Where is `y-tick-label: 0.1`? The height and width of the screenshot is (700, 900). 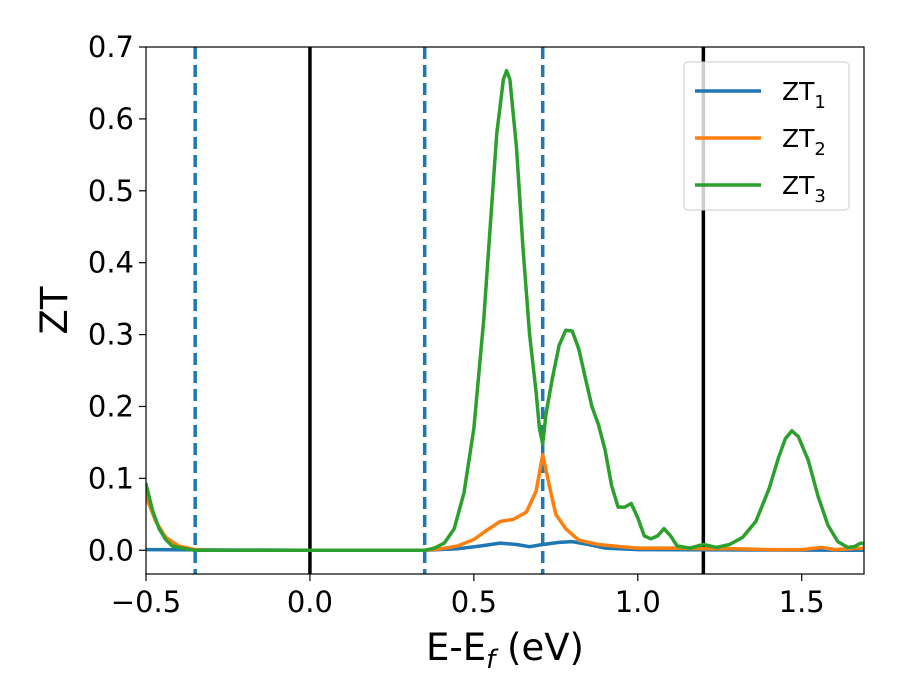 y-tick-label: 0.1 is located at coordinates (111, 478).